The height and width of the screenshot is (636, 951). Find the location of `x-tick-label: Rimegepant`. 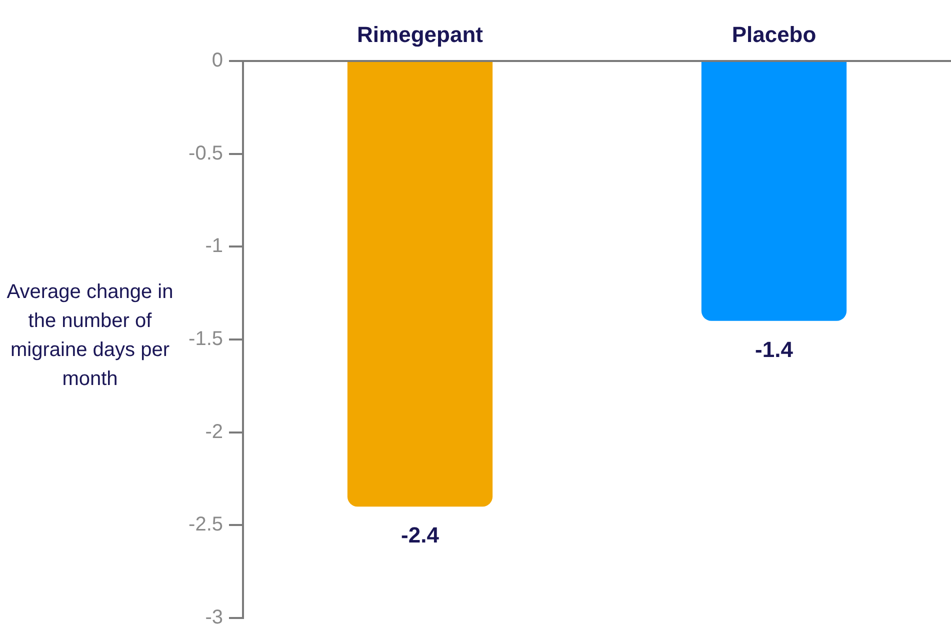

x-tick-label: Rimegepant is located at coordinates (420, 34).